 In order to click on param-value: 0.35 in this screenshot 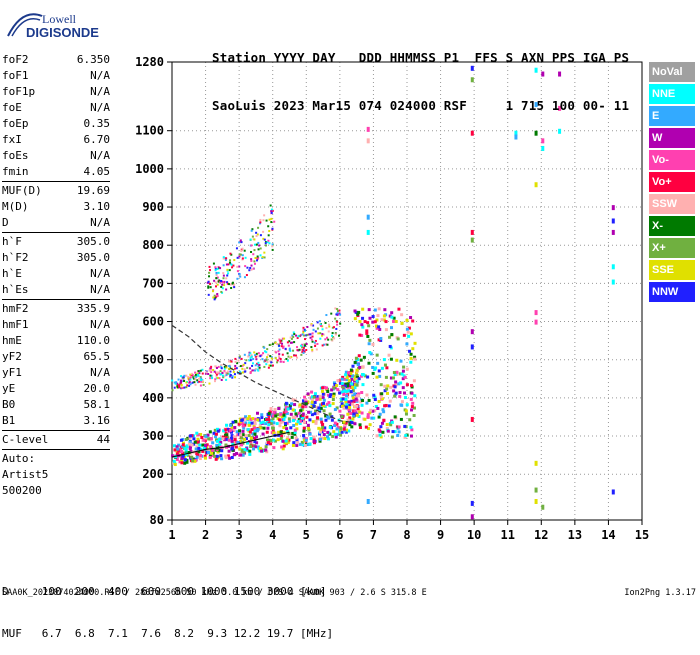, I will do `click(97, 123)`.